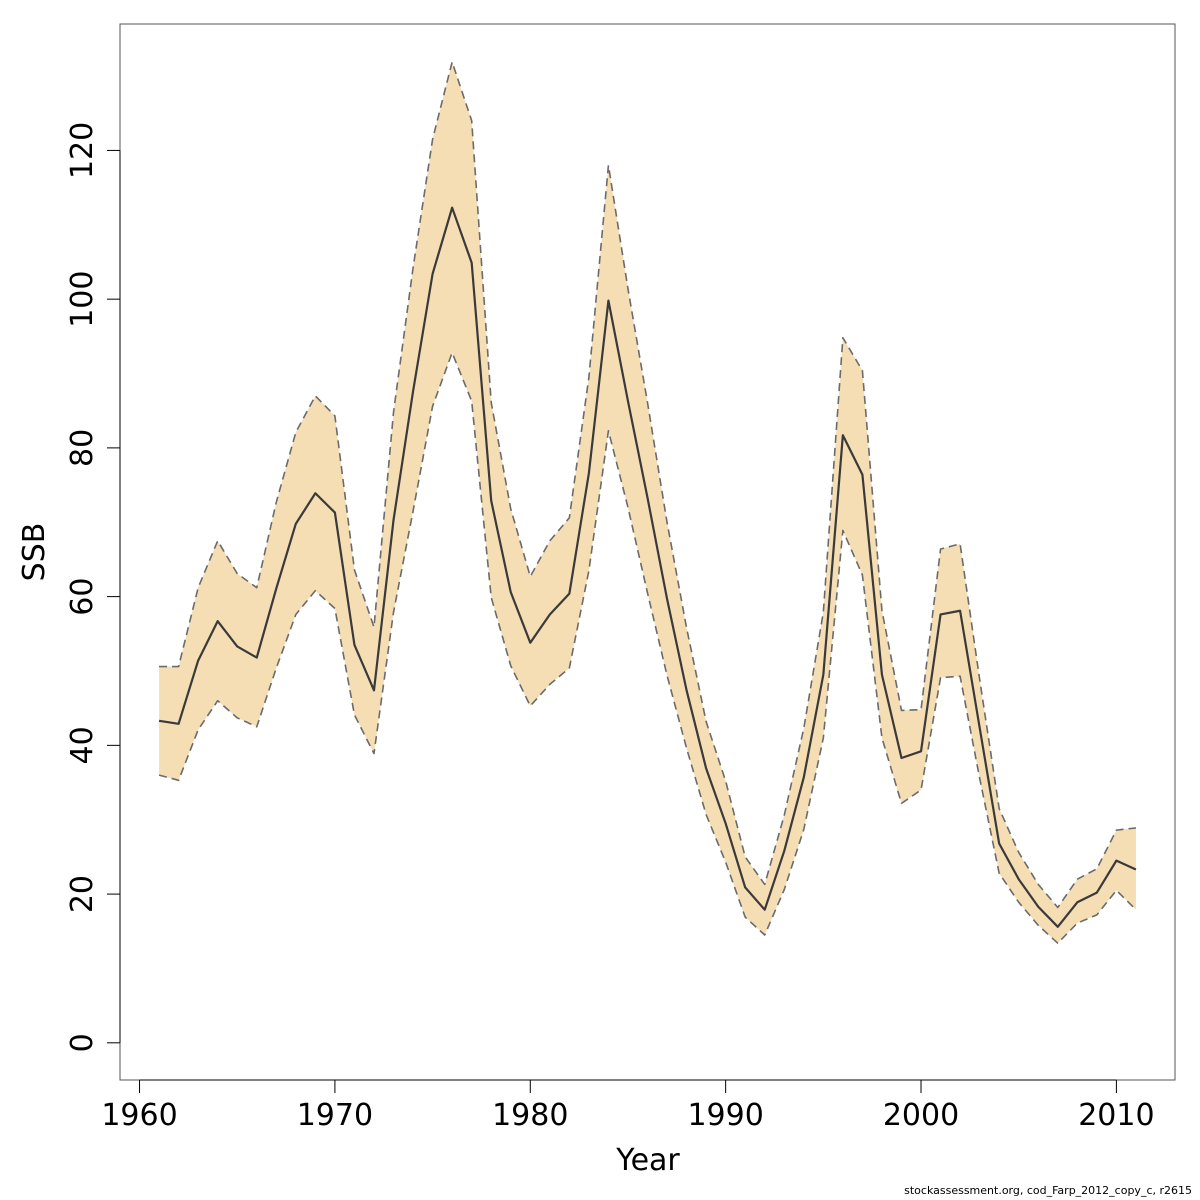 The image size is (1200, 1200). I want to click on y-tick-label: 0, so click(82, 1042).